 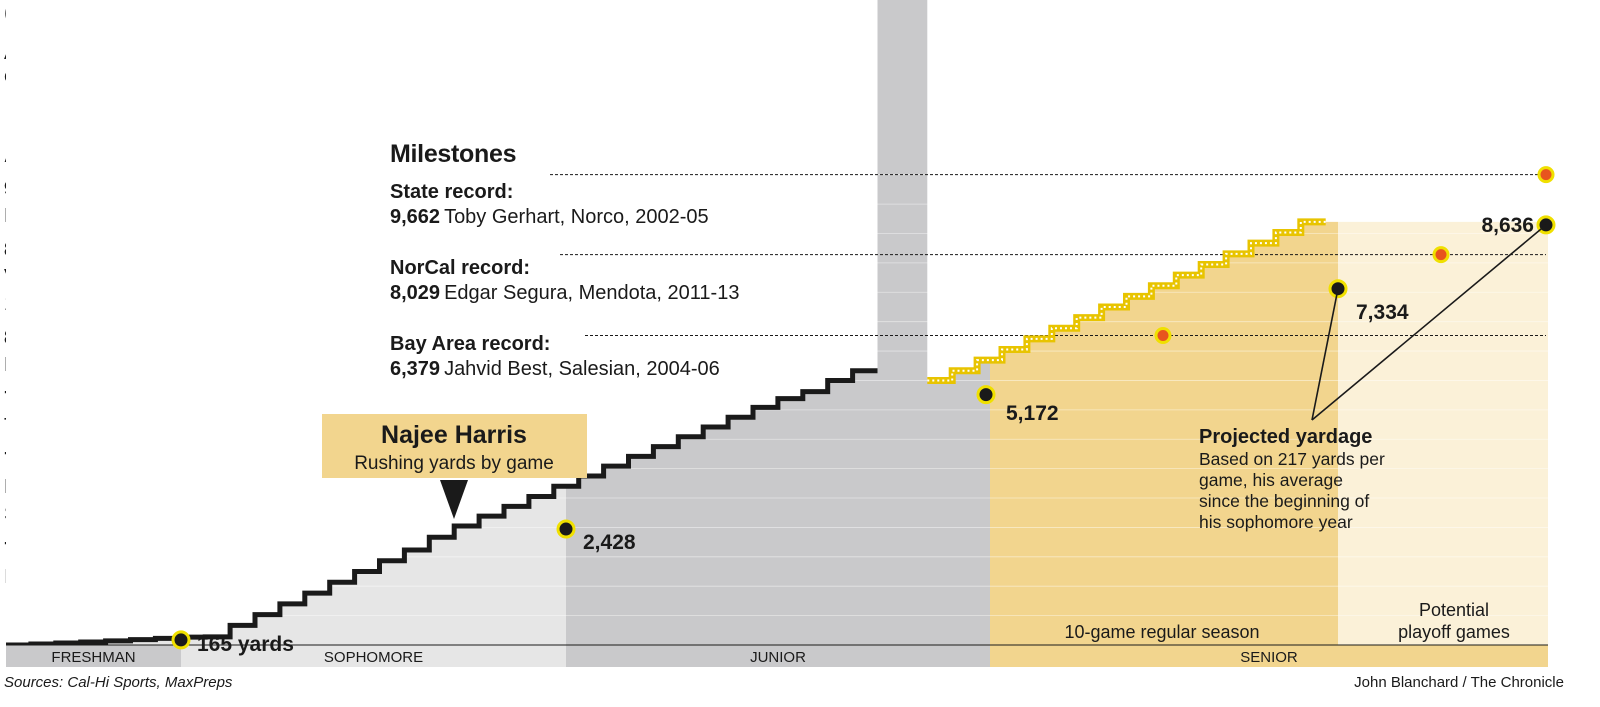 I want to click on byline-credit: John Blanchard / The Chronicle, so click(x=1459, y=682).